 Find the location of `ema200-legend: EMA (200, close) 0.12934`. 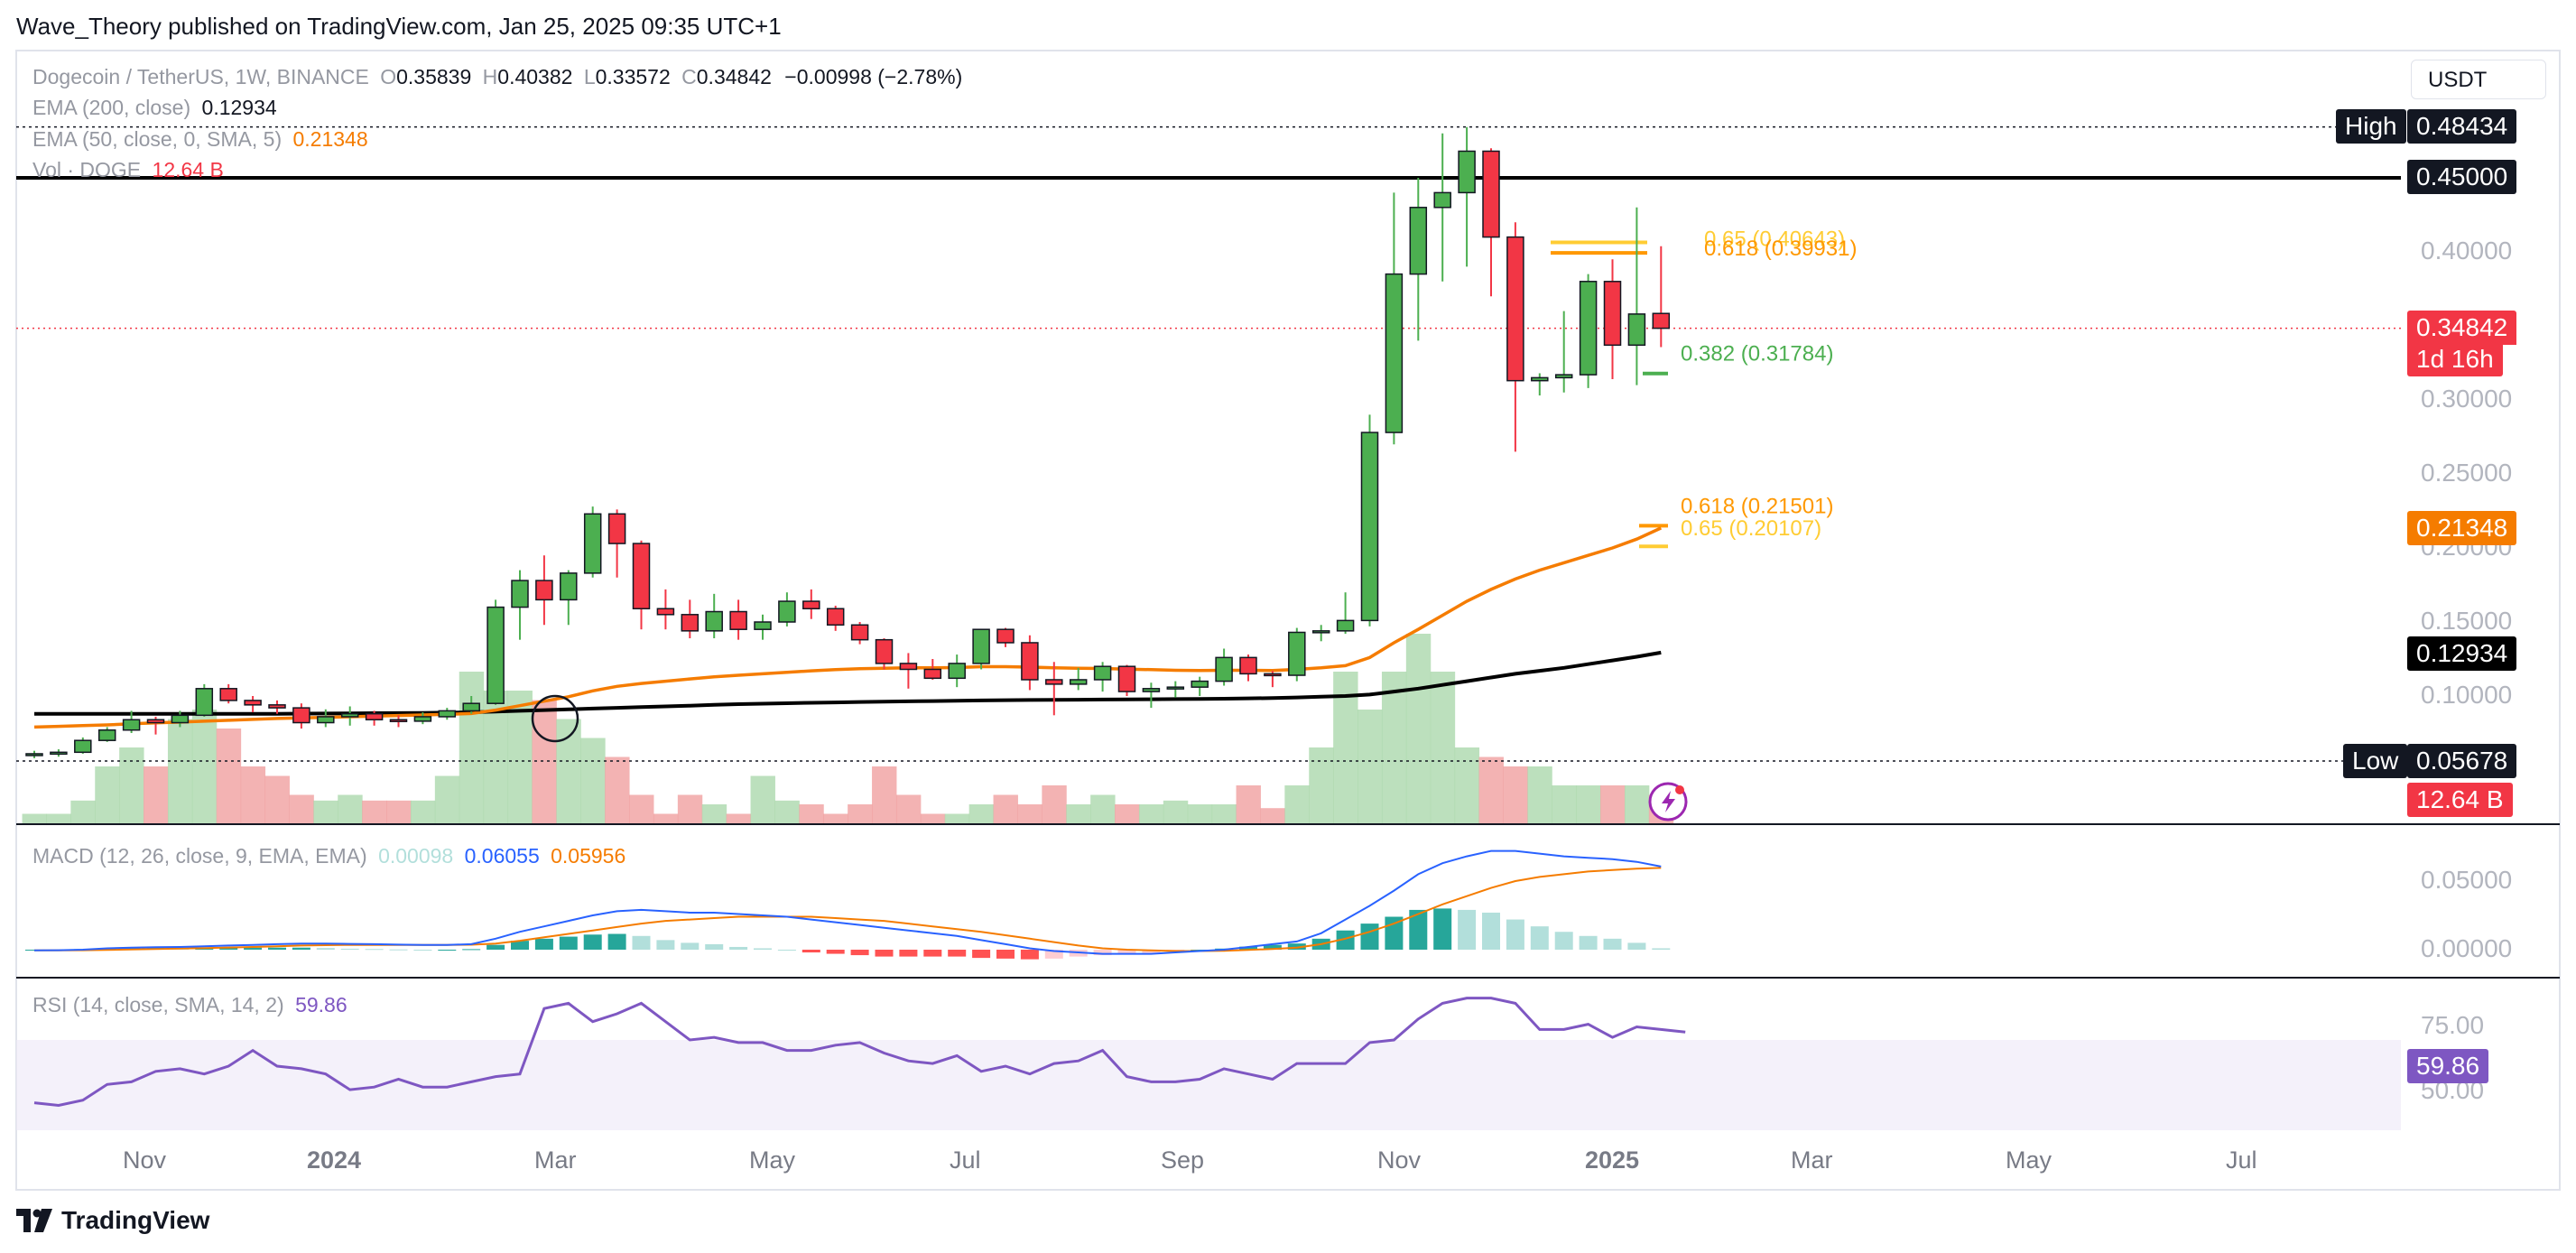

ema200-legend: EMA (200, close) 0.12934 is located at coordinates (154, 107).